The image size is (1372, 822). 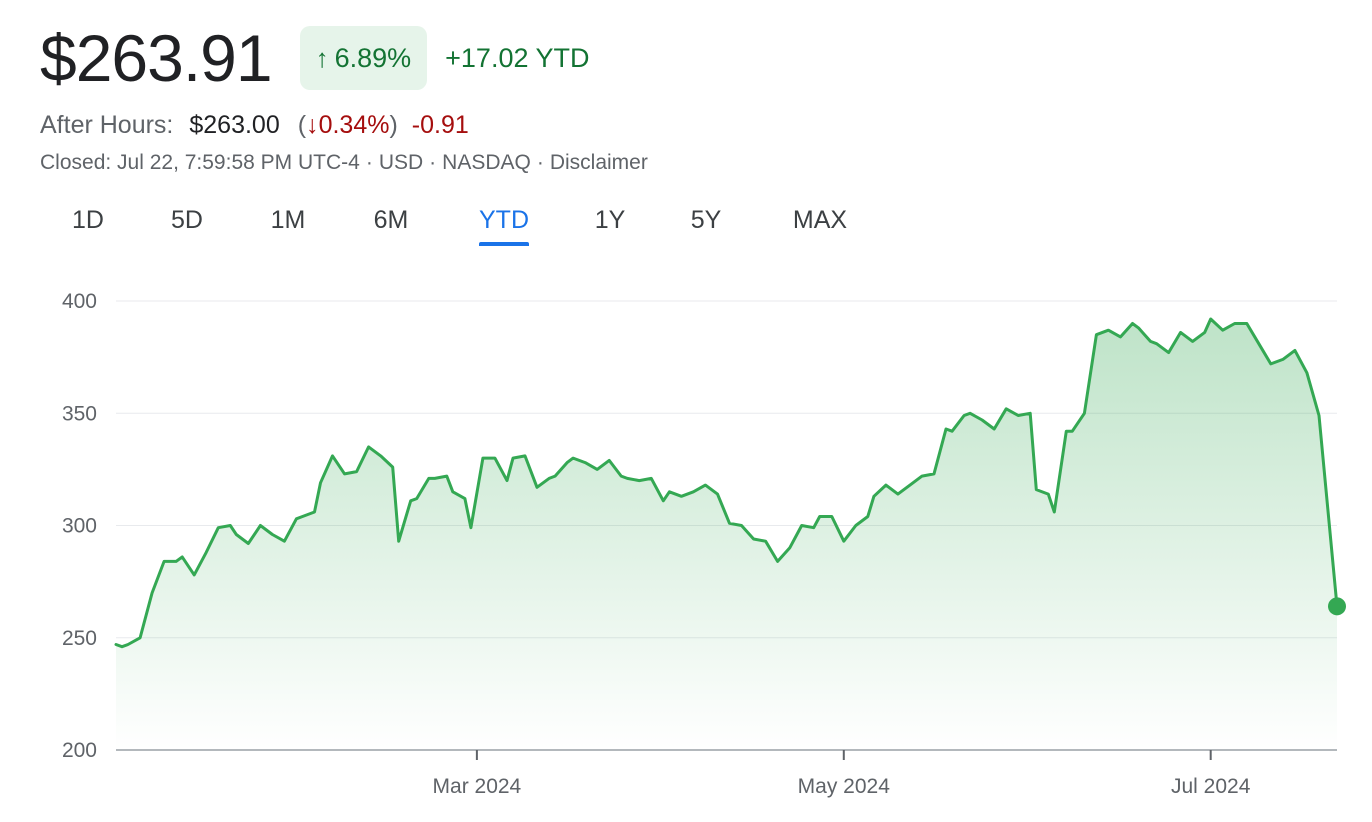 I want to click on exchange-label: NASDAQ, so click(x=486, y=162).